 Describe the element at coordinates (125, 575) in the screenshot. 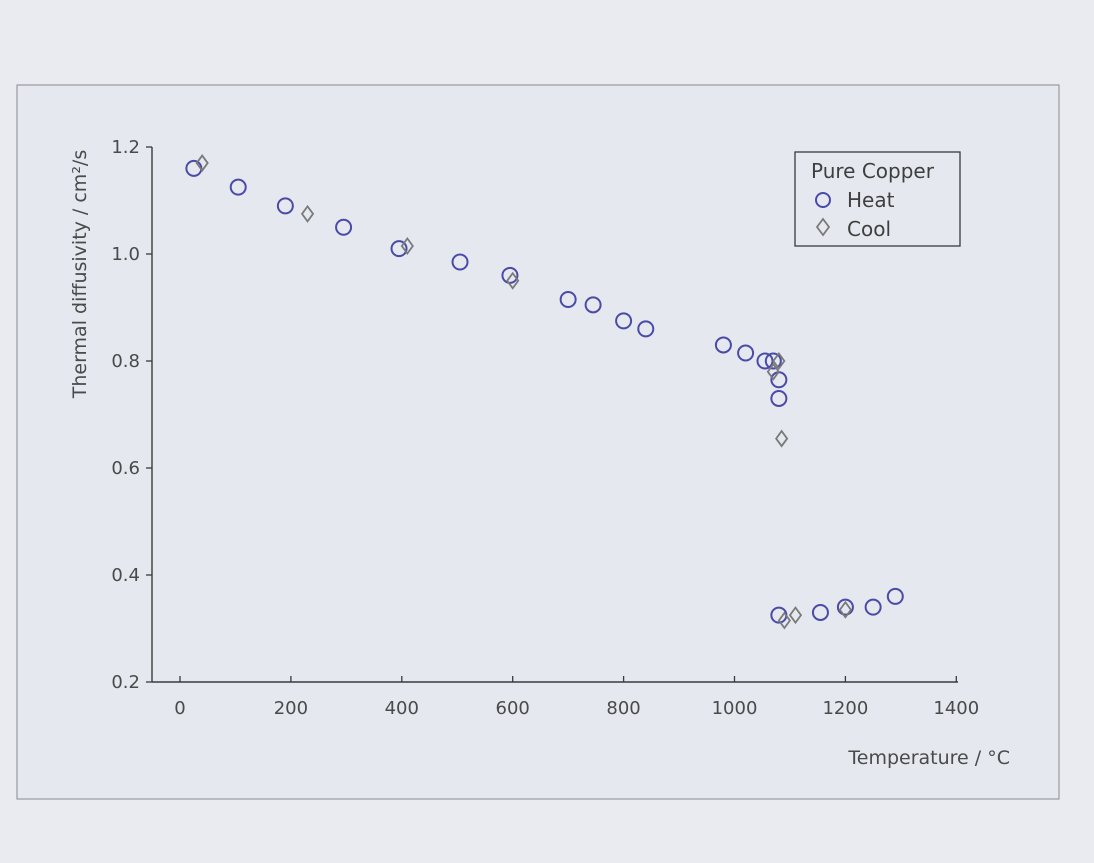

I see `y-tick-label: 0.4` at that location.